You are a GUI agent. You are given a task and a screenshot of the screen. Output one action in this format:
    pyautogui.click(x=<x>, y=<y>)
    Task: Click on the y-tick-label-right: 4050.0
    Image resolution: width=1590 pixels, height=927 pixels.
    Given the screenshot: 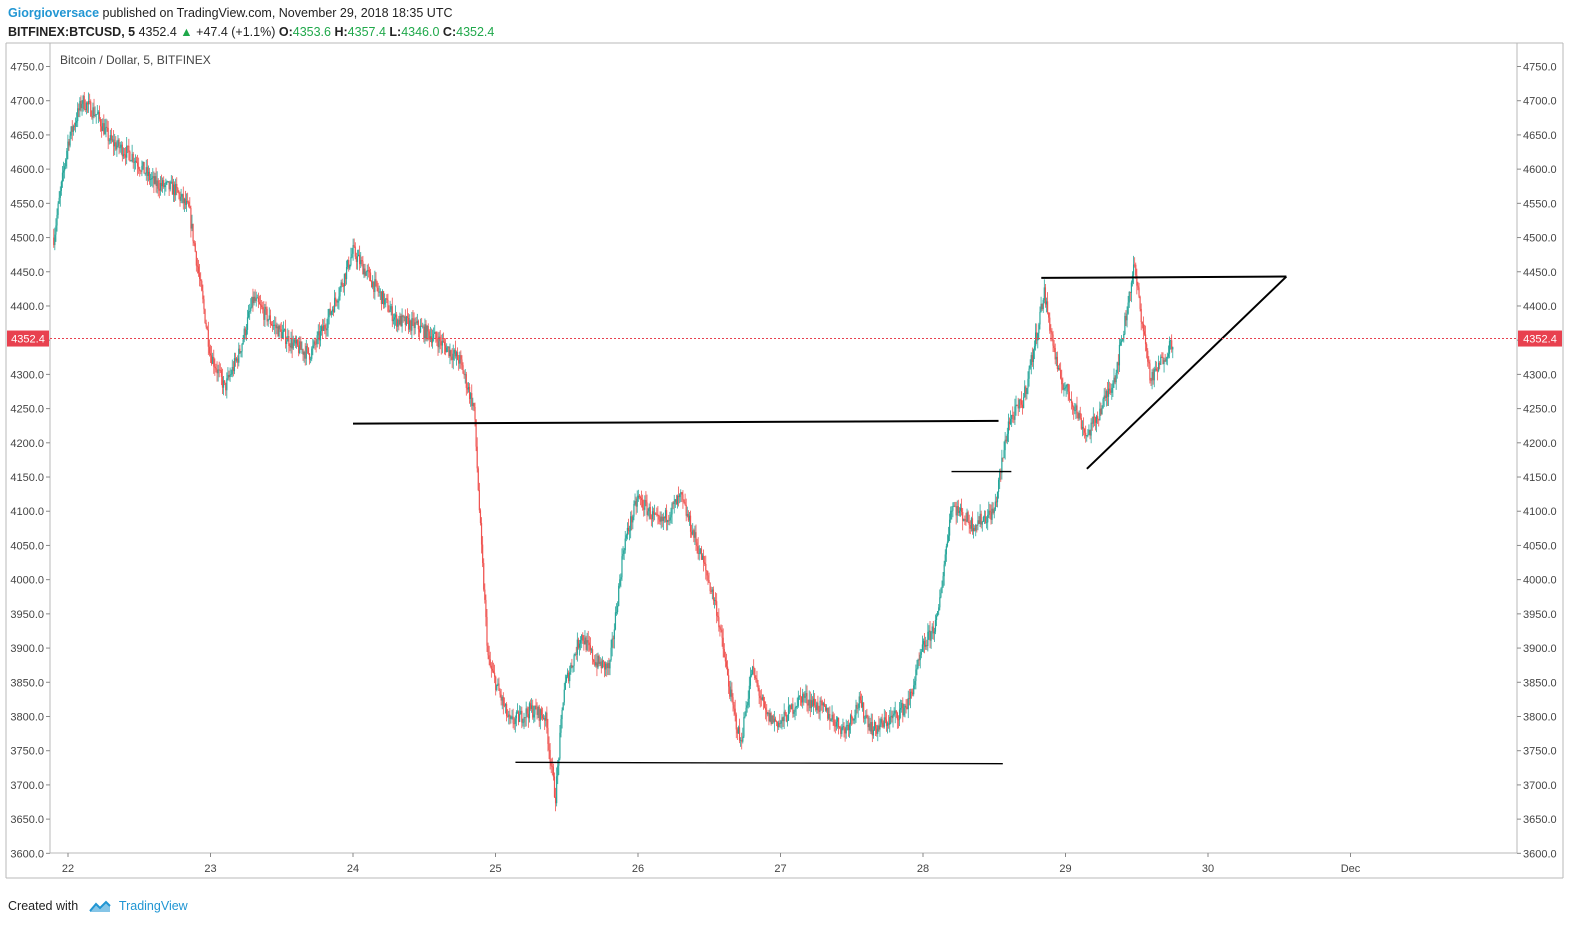 What is the action you would take?
    pyautogui.click(x=1540, y=546)
    